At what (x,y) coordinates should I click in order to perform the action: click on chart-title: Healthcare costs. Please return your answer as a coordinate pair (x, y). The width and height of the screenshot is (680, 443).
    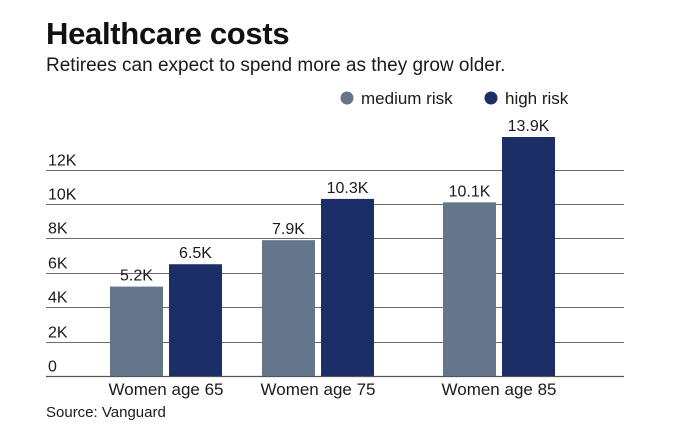
    Looking at the image, I should click on (168, 33).